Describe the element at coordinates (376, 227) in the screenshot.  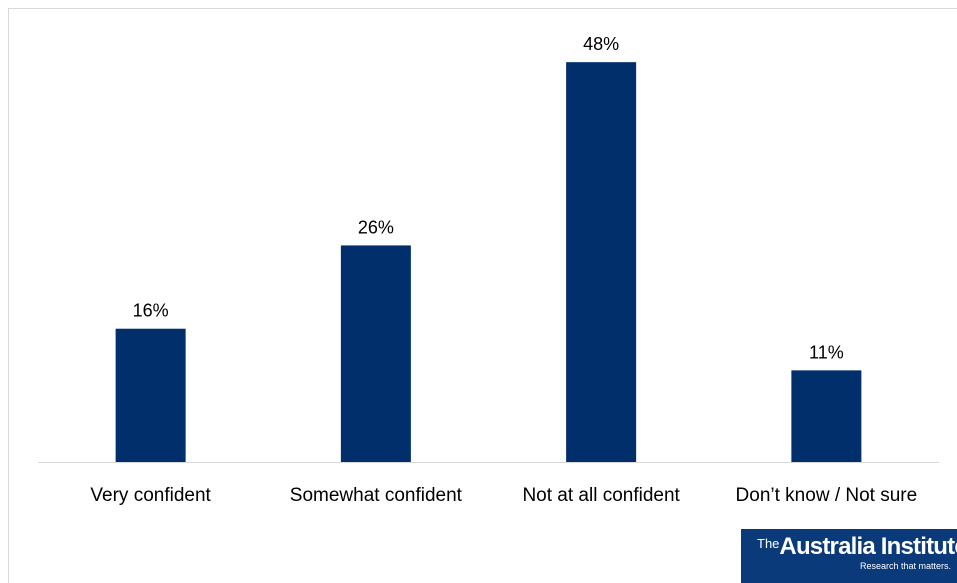
I see `bar-value-label: 26%` at that location.